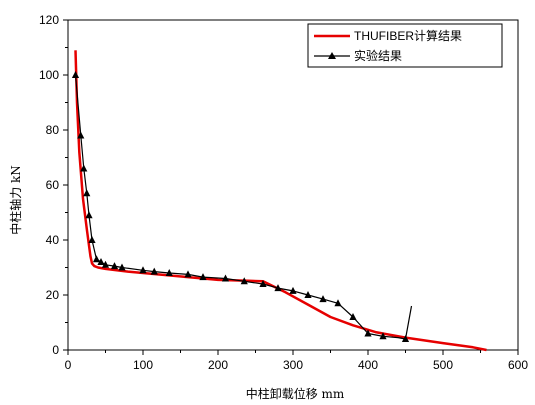  I want to click on legend: THUFIBER计算结果 实验结果, so click(405, 45).